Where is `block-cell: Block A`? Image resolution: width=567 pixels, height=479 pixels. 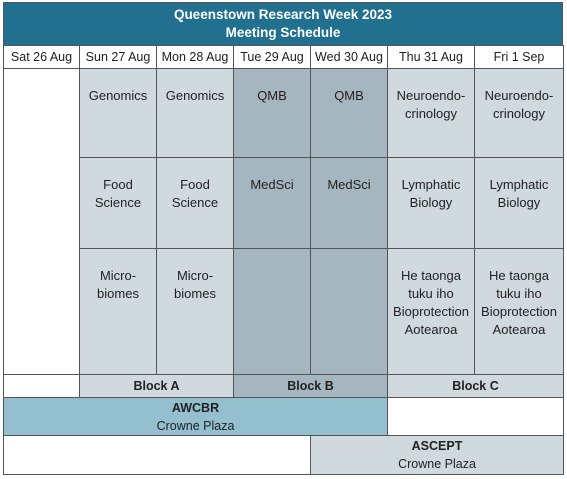 block-cell: Block A is located at coordinates (156, 386).